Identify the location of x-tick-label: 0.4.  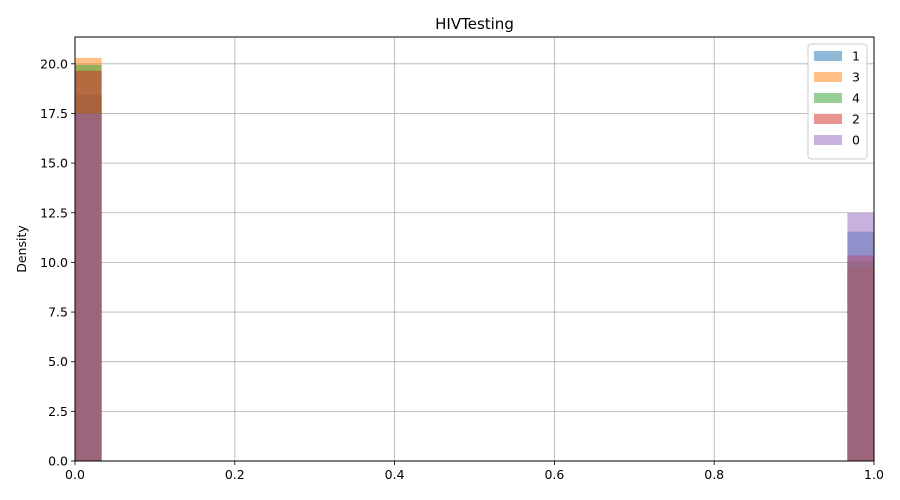
(395, 474).